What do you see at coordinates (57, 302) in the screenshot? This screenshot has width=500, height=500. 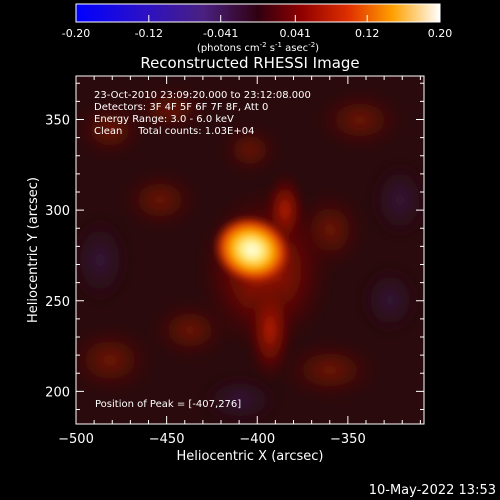 I see `y-tick-label: 250` at bounding box center [57, 302].